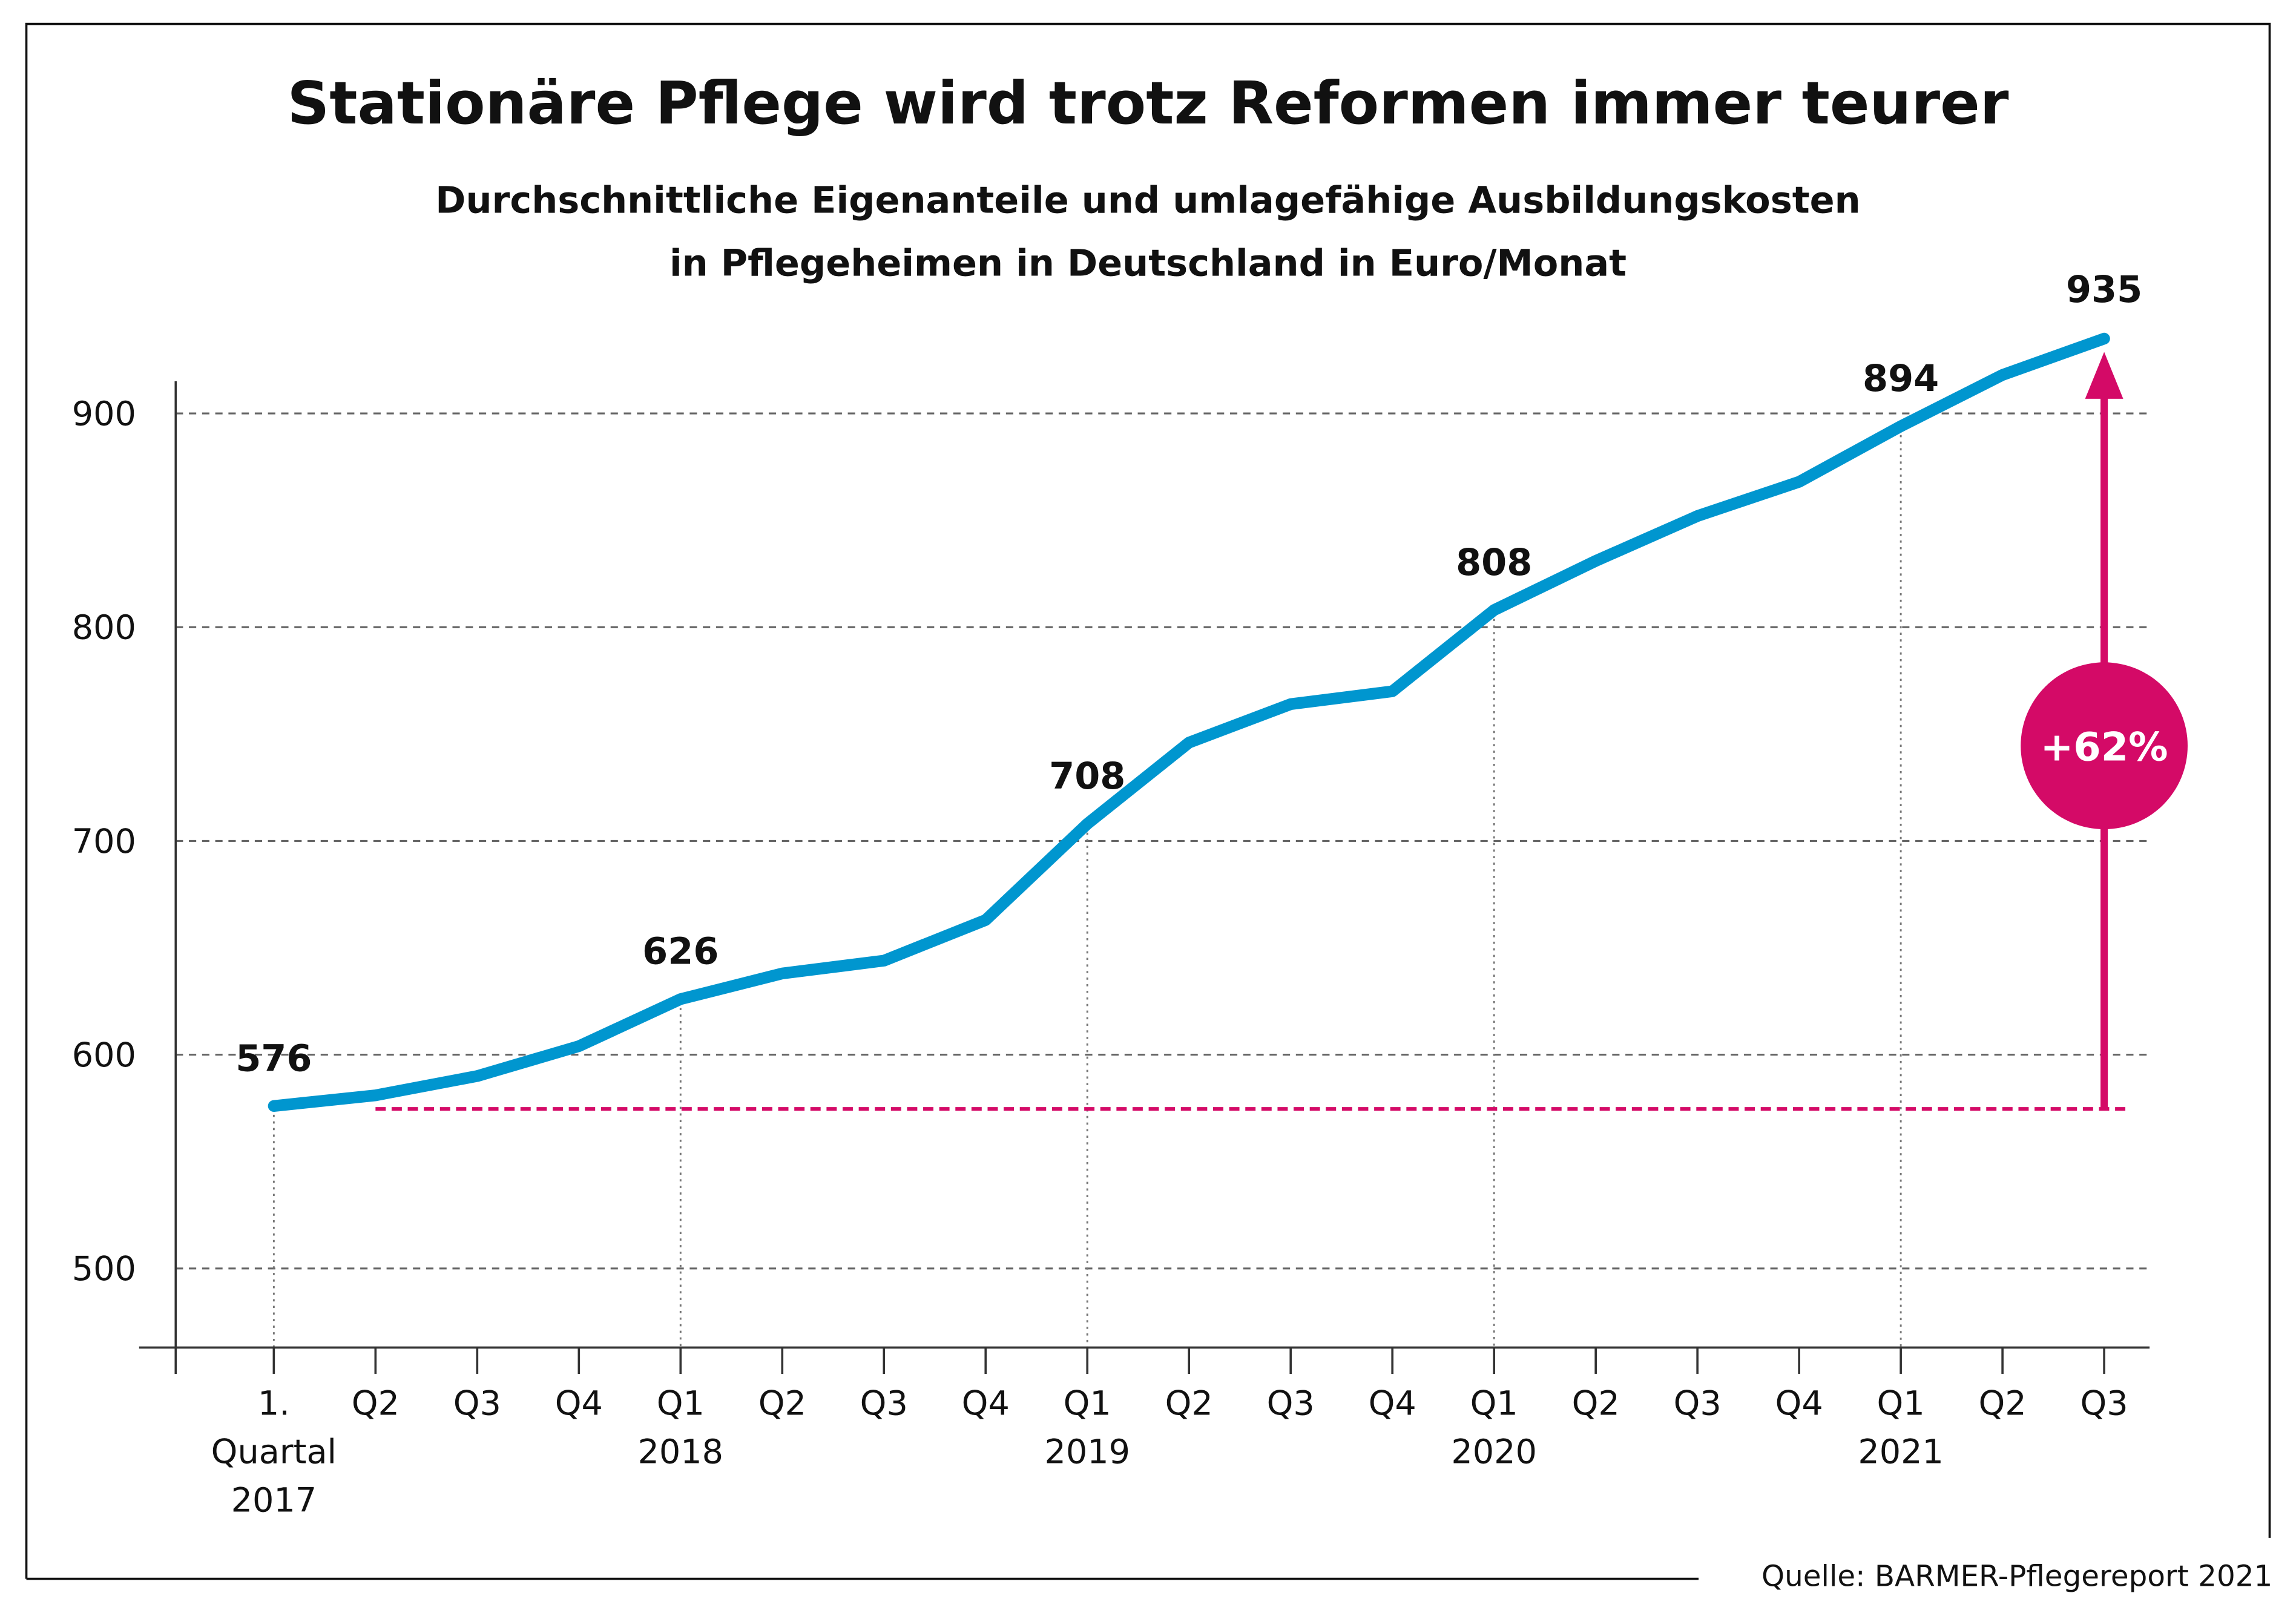 This screenshot has height=1616, width=2296. I want to click on increase-arrow-head-icon, so click(2104, 376).